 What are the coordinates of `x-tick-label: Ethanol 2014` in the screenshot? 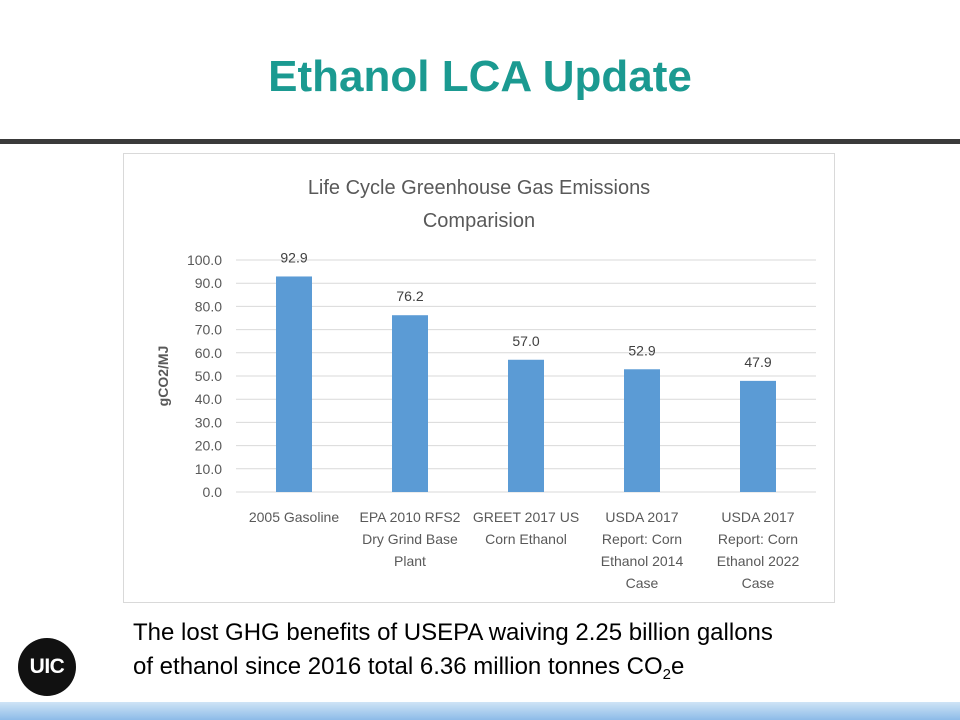 It's located at (642, 561).